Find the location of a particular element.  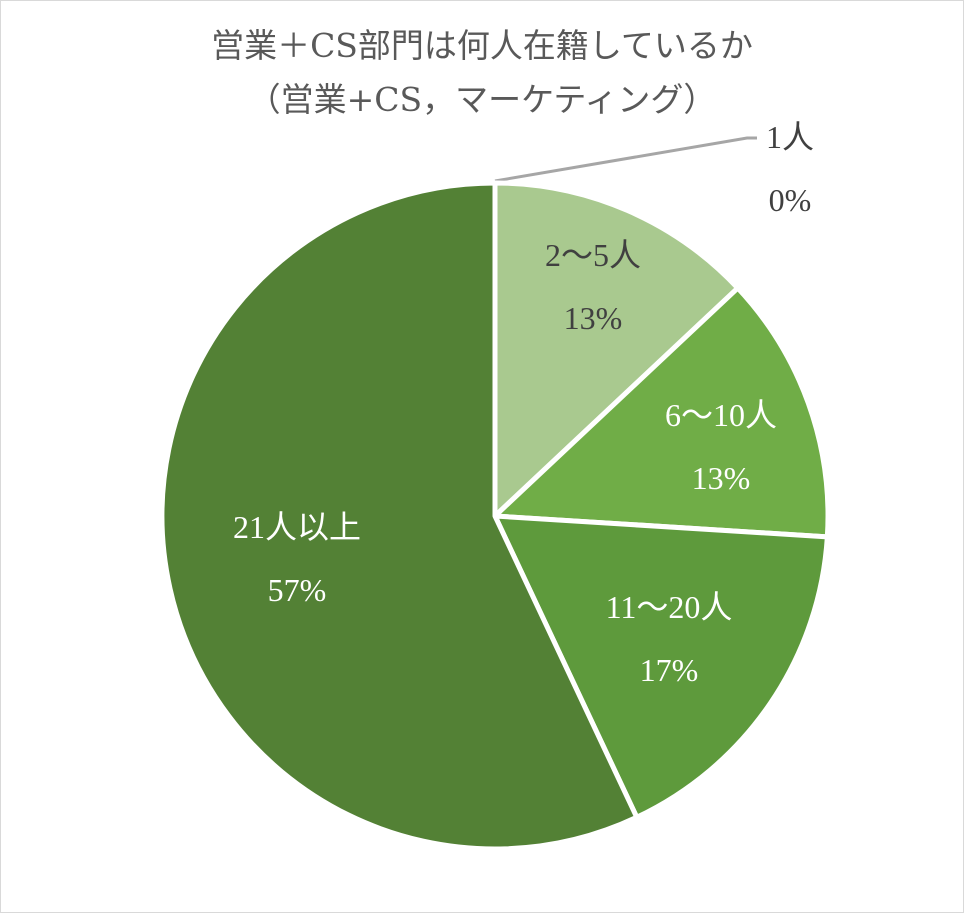

chart-title: 営業＋CS部門は何人在籍しているか （営業+CS，マーケティング） is located at coordinates (482, 73).